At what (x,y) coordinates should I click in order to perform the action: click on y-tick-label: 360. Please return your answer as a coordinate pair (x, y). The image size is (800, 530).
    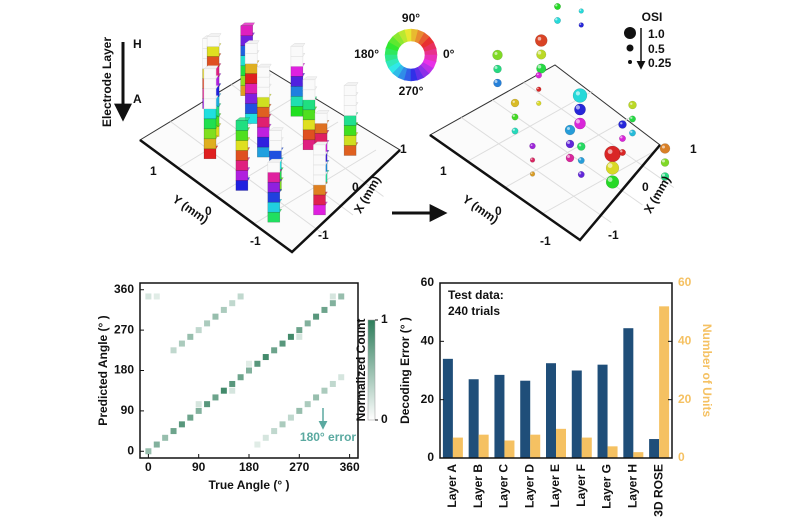
    Looking at the image, I should click on (124, 289).